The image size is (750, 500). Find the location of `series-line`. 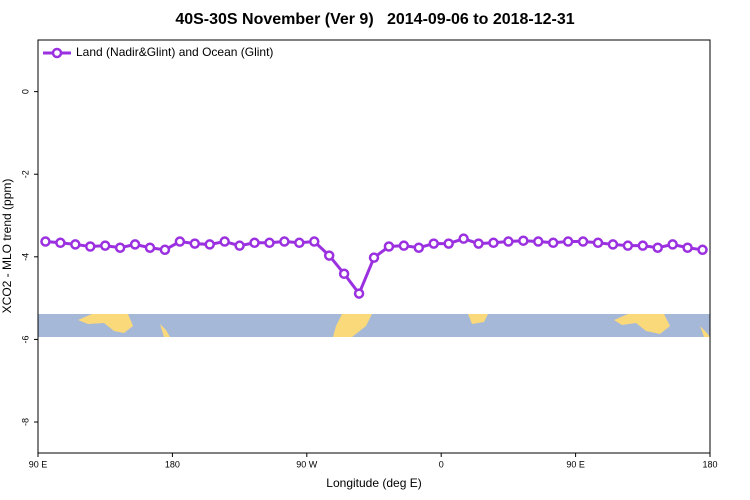

series-line is located at coordinates (374, 267).